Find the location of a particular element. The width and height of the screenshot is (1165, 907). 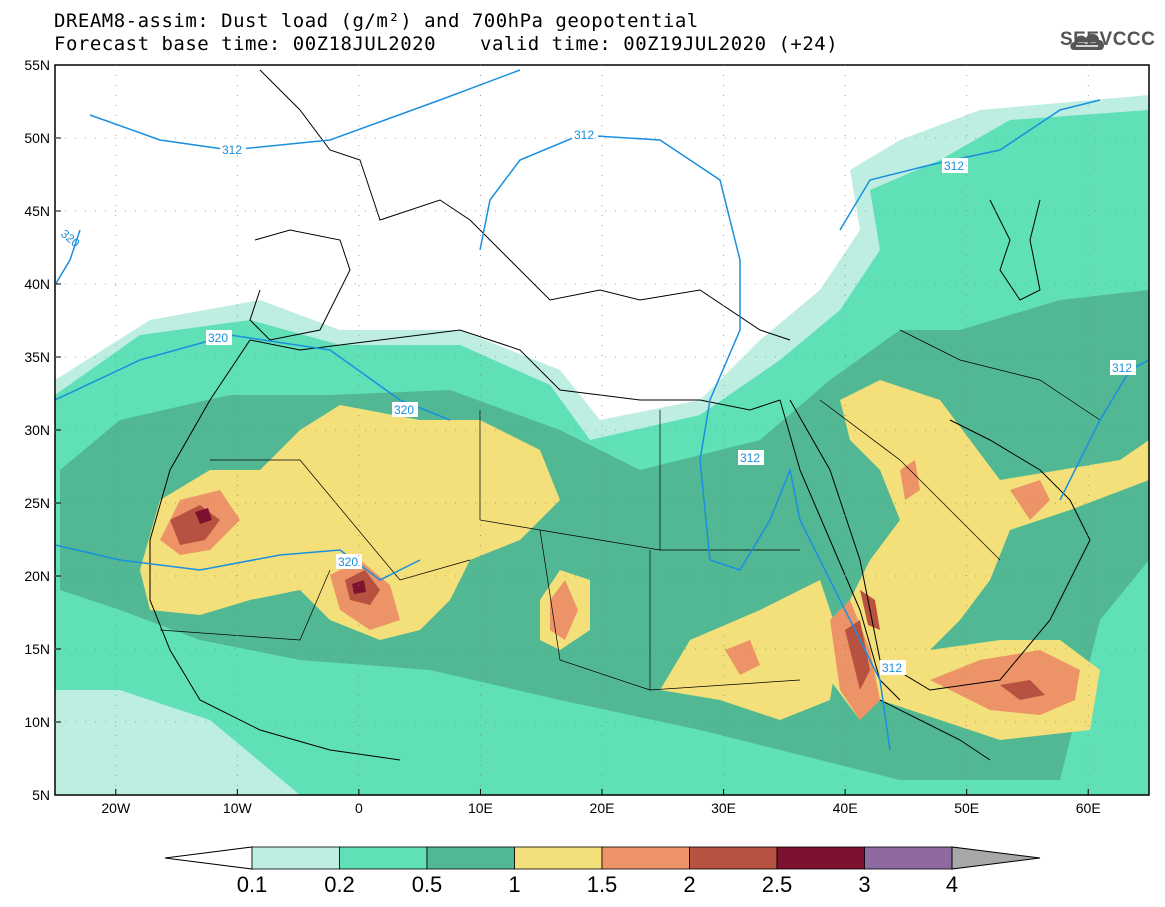

border-chad is located at coordinates (595, 610).